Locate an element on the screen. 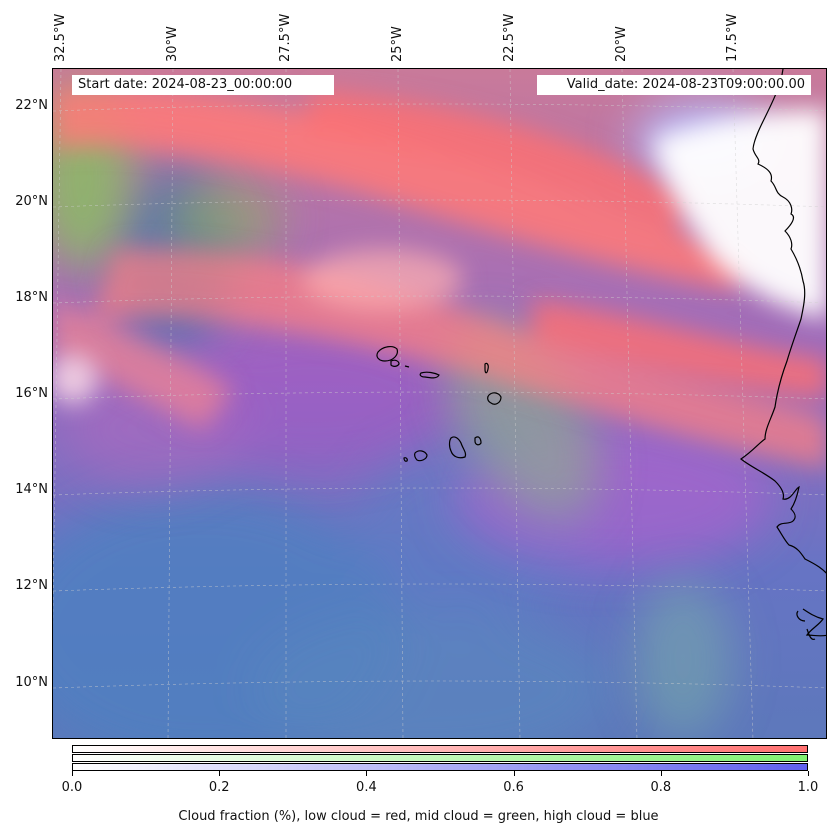  start-date-label: Start date: 2024-08-23_00:00:00 is located at coordinates (203, 85).